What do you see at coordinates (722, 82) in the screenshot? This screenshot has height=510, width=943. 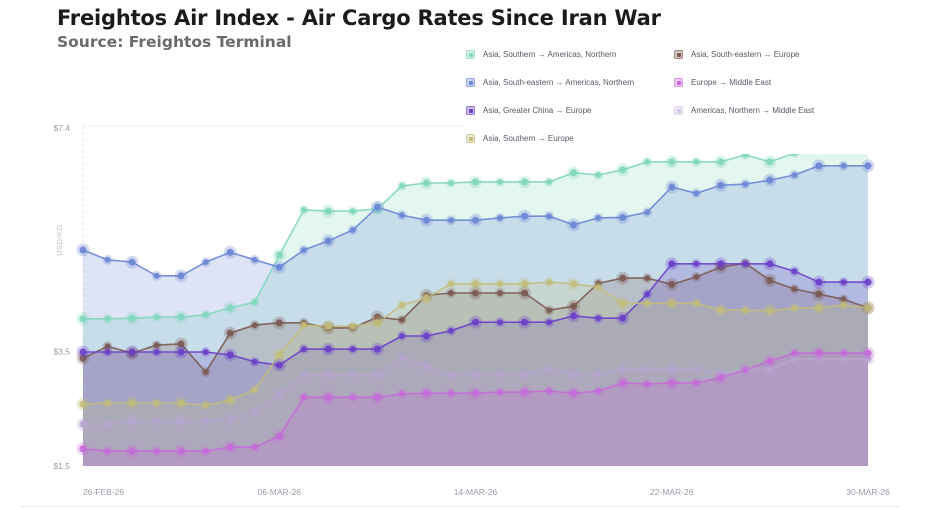 I see `legend-item: Europe → Middle East` at bounding box center [722, 82].